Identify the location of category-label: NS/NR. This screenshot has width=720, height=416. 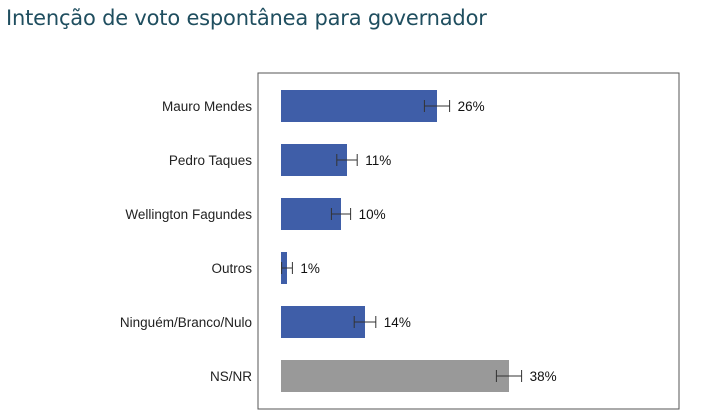
(231, 376).